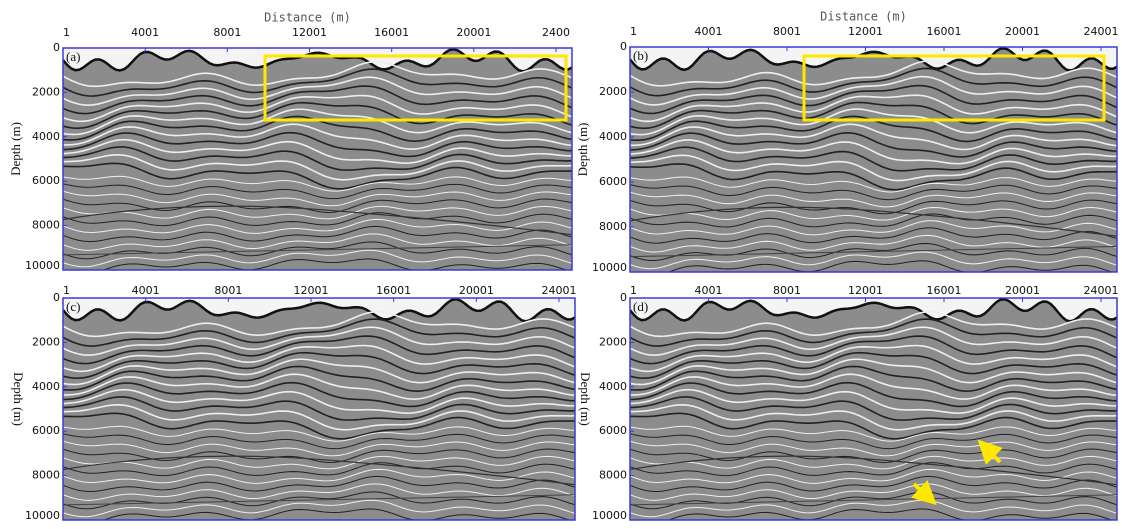 This screenshot has width=1122, height=529. I want to click on panel-label: (d), so click(640, 306).